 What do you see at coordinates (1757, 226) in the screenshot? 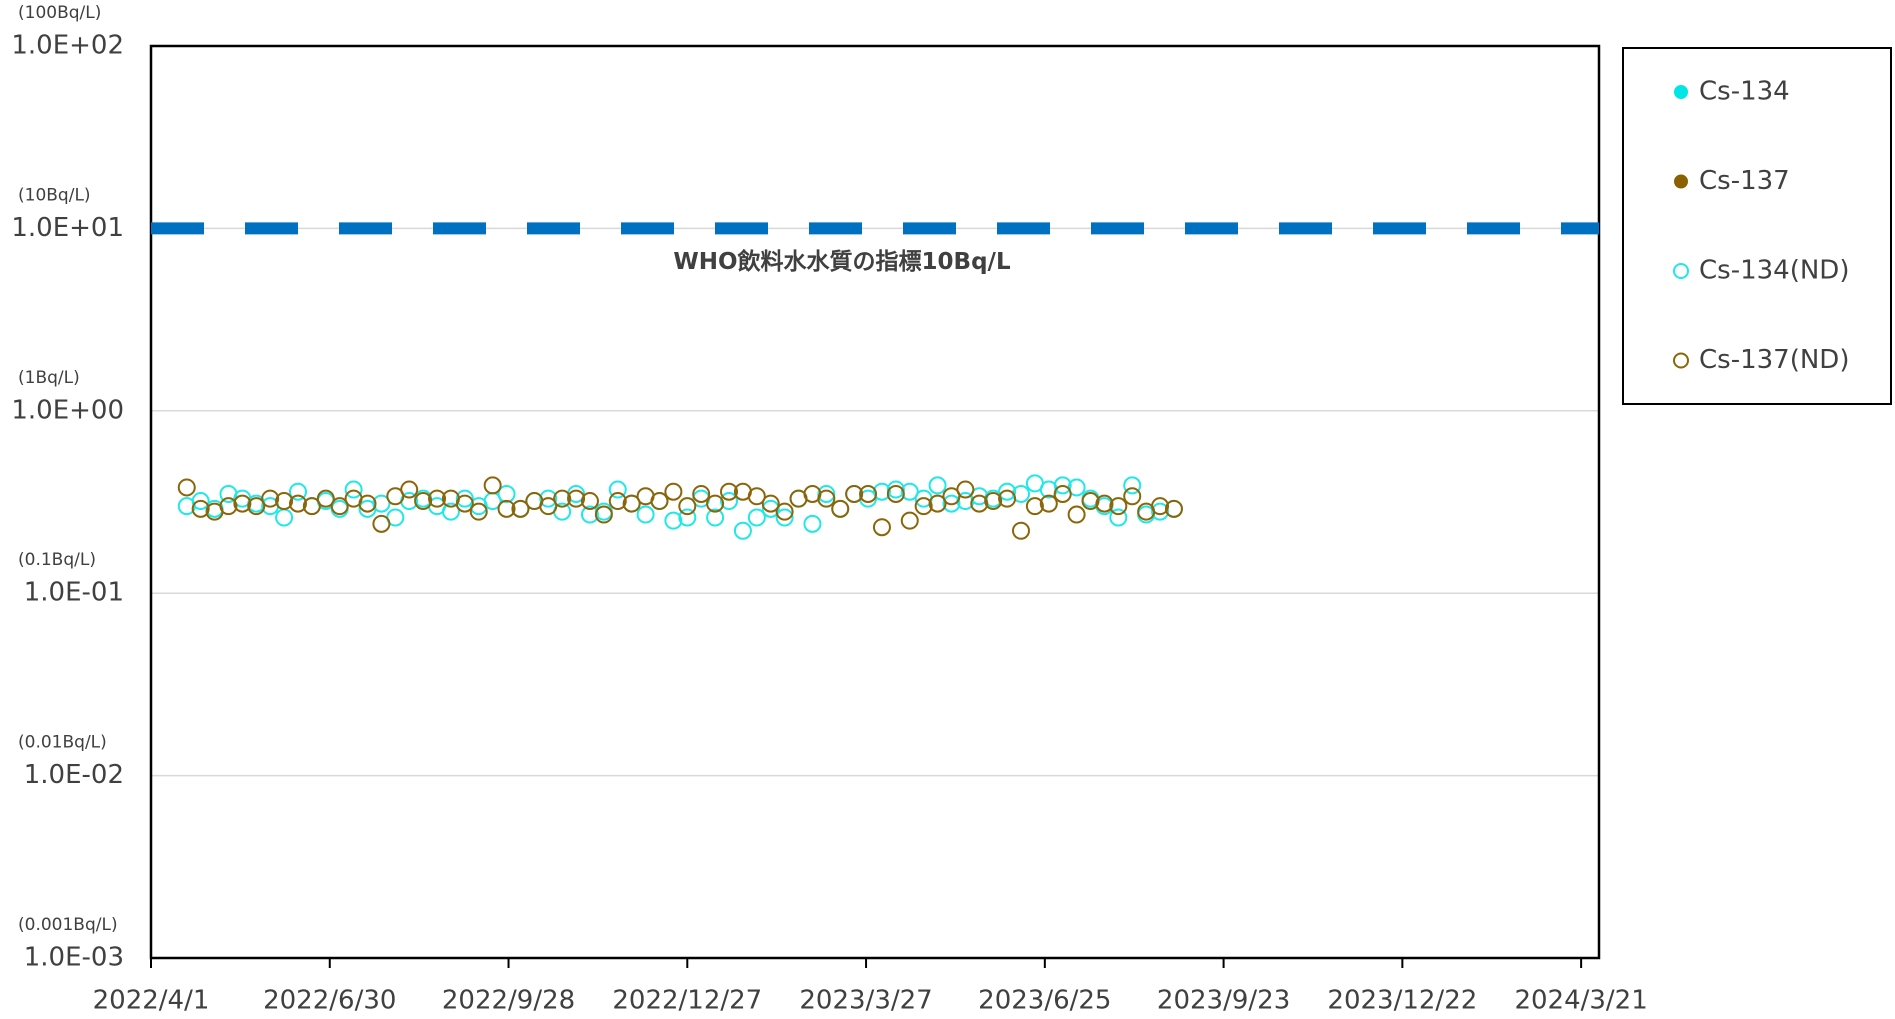
I see `legend-box` at bounding box center [1757, 226].